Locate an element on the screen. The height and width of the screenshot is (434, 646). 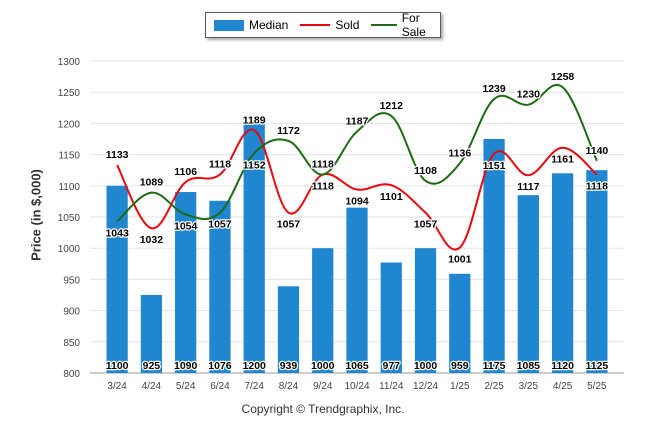
legend-item-forsale: For Sale is located at coordinates (405, 25).